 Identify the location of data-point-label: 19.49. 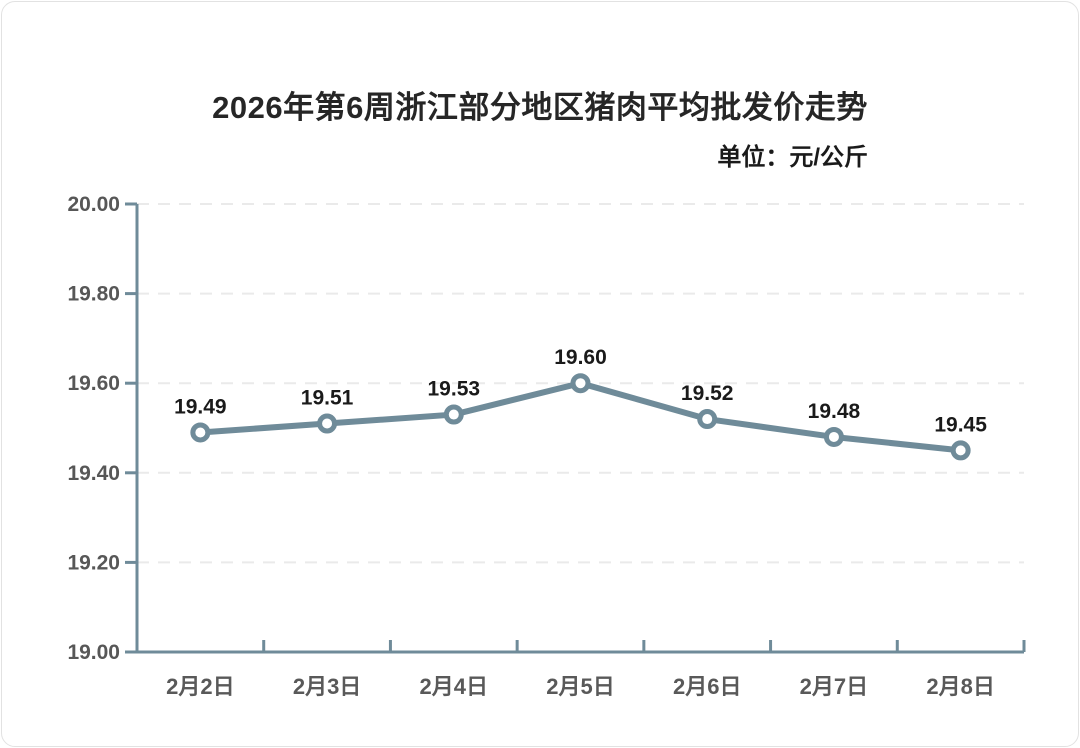
(200, 406).